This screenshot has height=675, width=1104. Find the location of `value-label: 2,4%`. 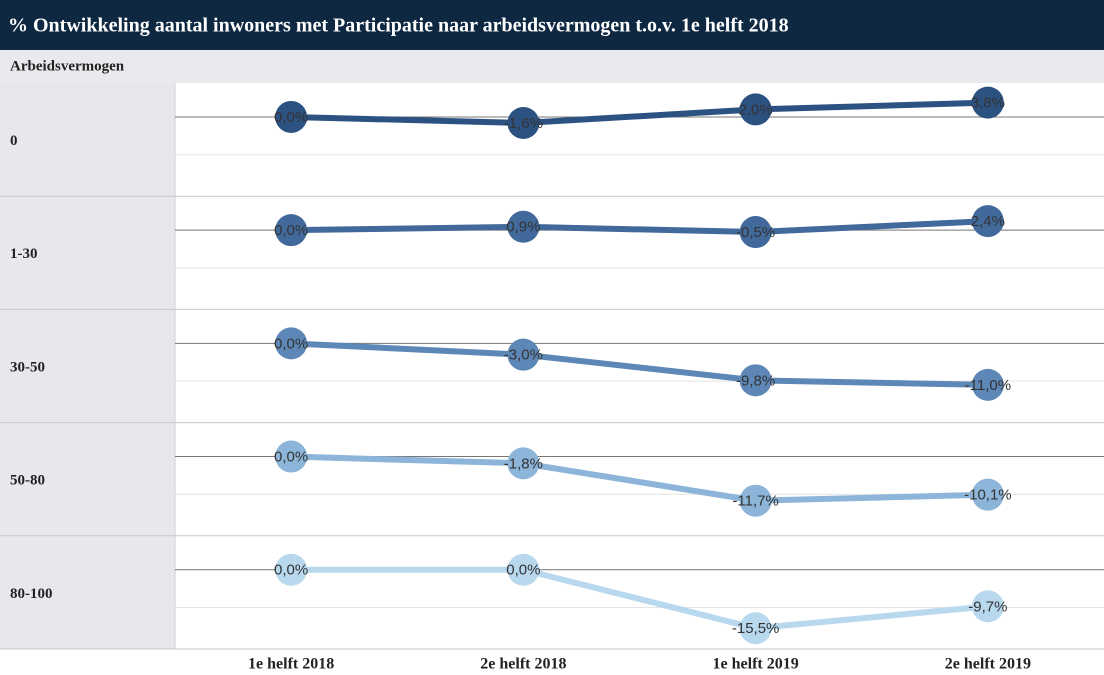

value-label: 2,4% is located at coordinates (988, 221).